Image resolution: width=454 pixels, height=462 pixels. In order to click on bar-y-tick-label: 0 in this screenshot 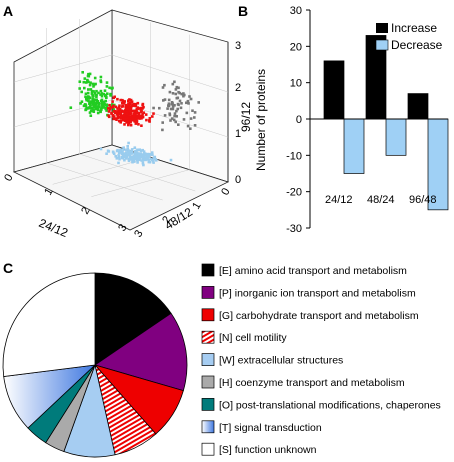, I will do `click(299, 120)`.